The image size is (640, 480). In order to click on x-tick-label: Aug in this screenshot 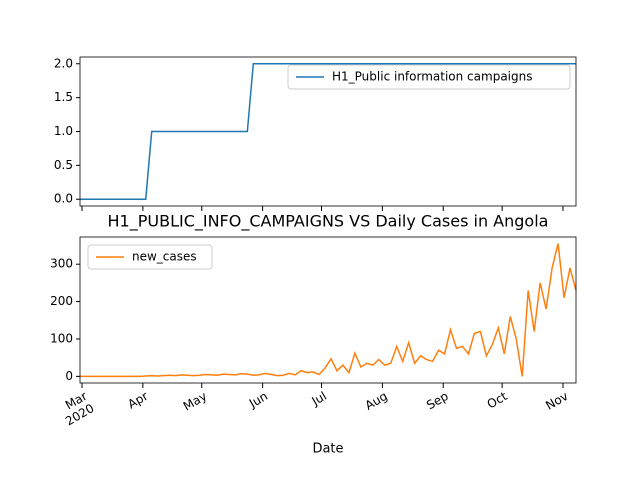, I will do `click(375, 401)`.